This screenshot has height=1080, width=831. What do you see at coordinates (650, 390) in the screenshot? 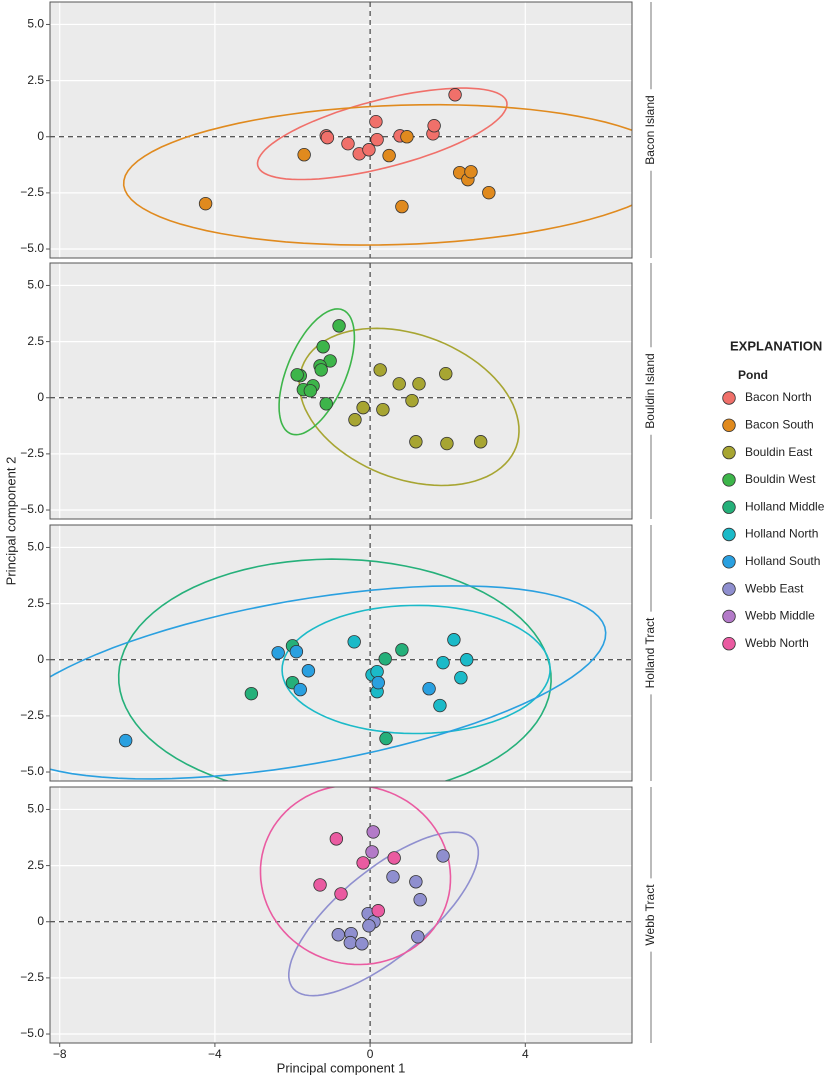
I see `strip-label: Bouldin Island` at bounding box center [650, 390].